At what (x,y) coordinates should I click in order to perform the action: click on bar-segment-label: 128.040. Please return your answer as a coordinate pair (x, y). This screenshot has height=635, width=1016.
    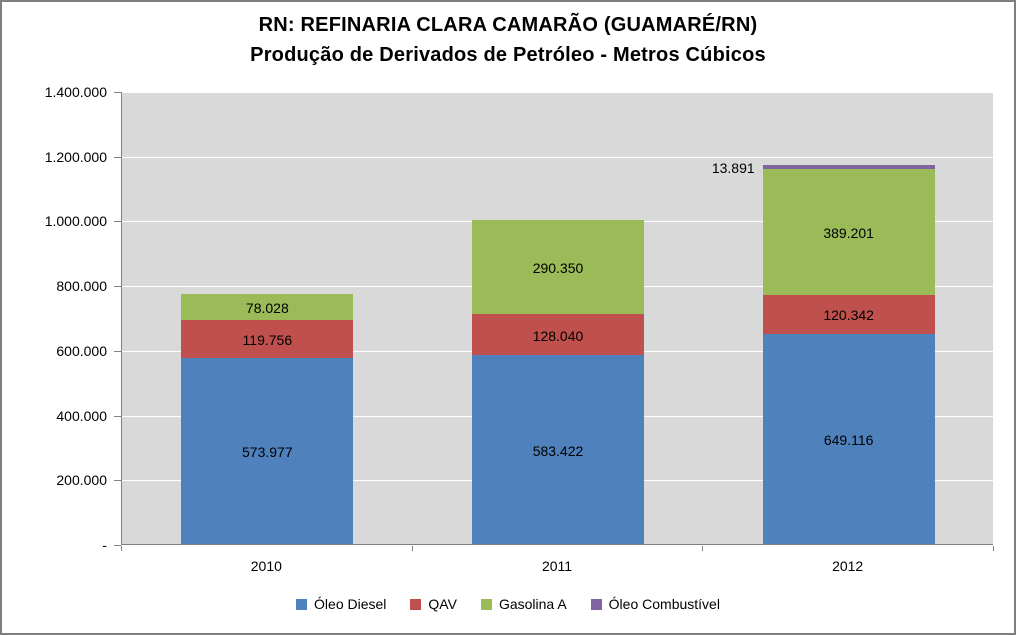
    Looking at the image, I should click on (558, 335).